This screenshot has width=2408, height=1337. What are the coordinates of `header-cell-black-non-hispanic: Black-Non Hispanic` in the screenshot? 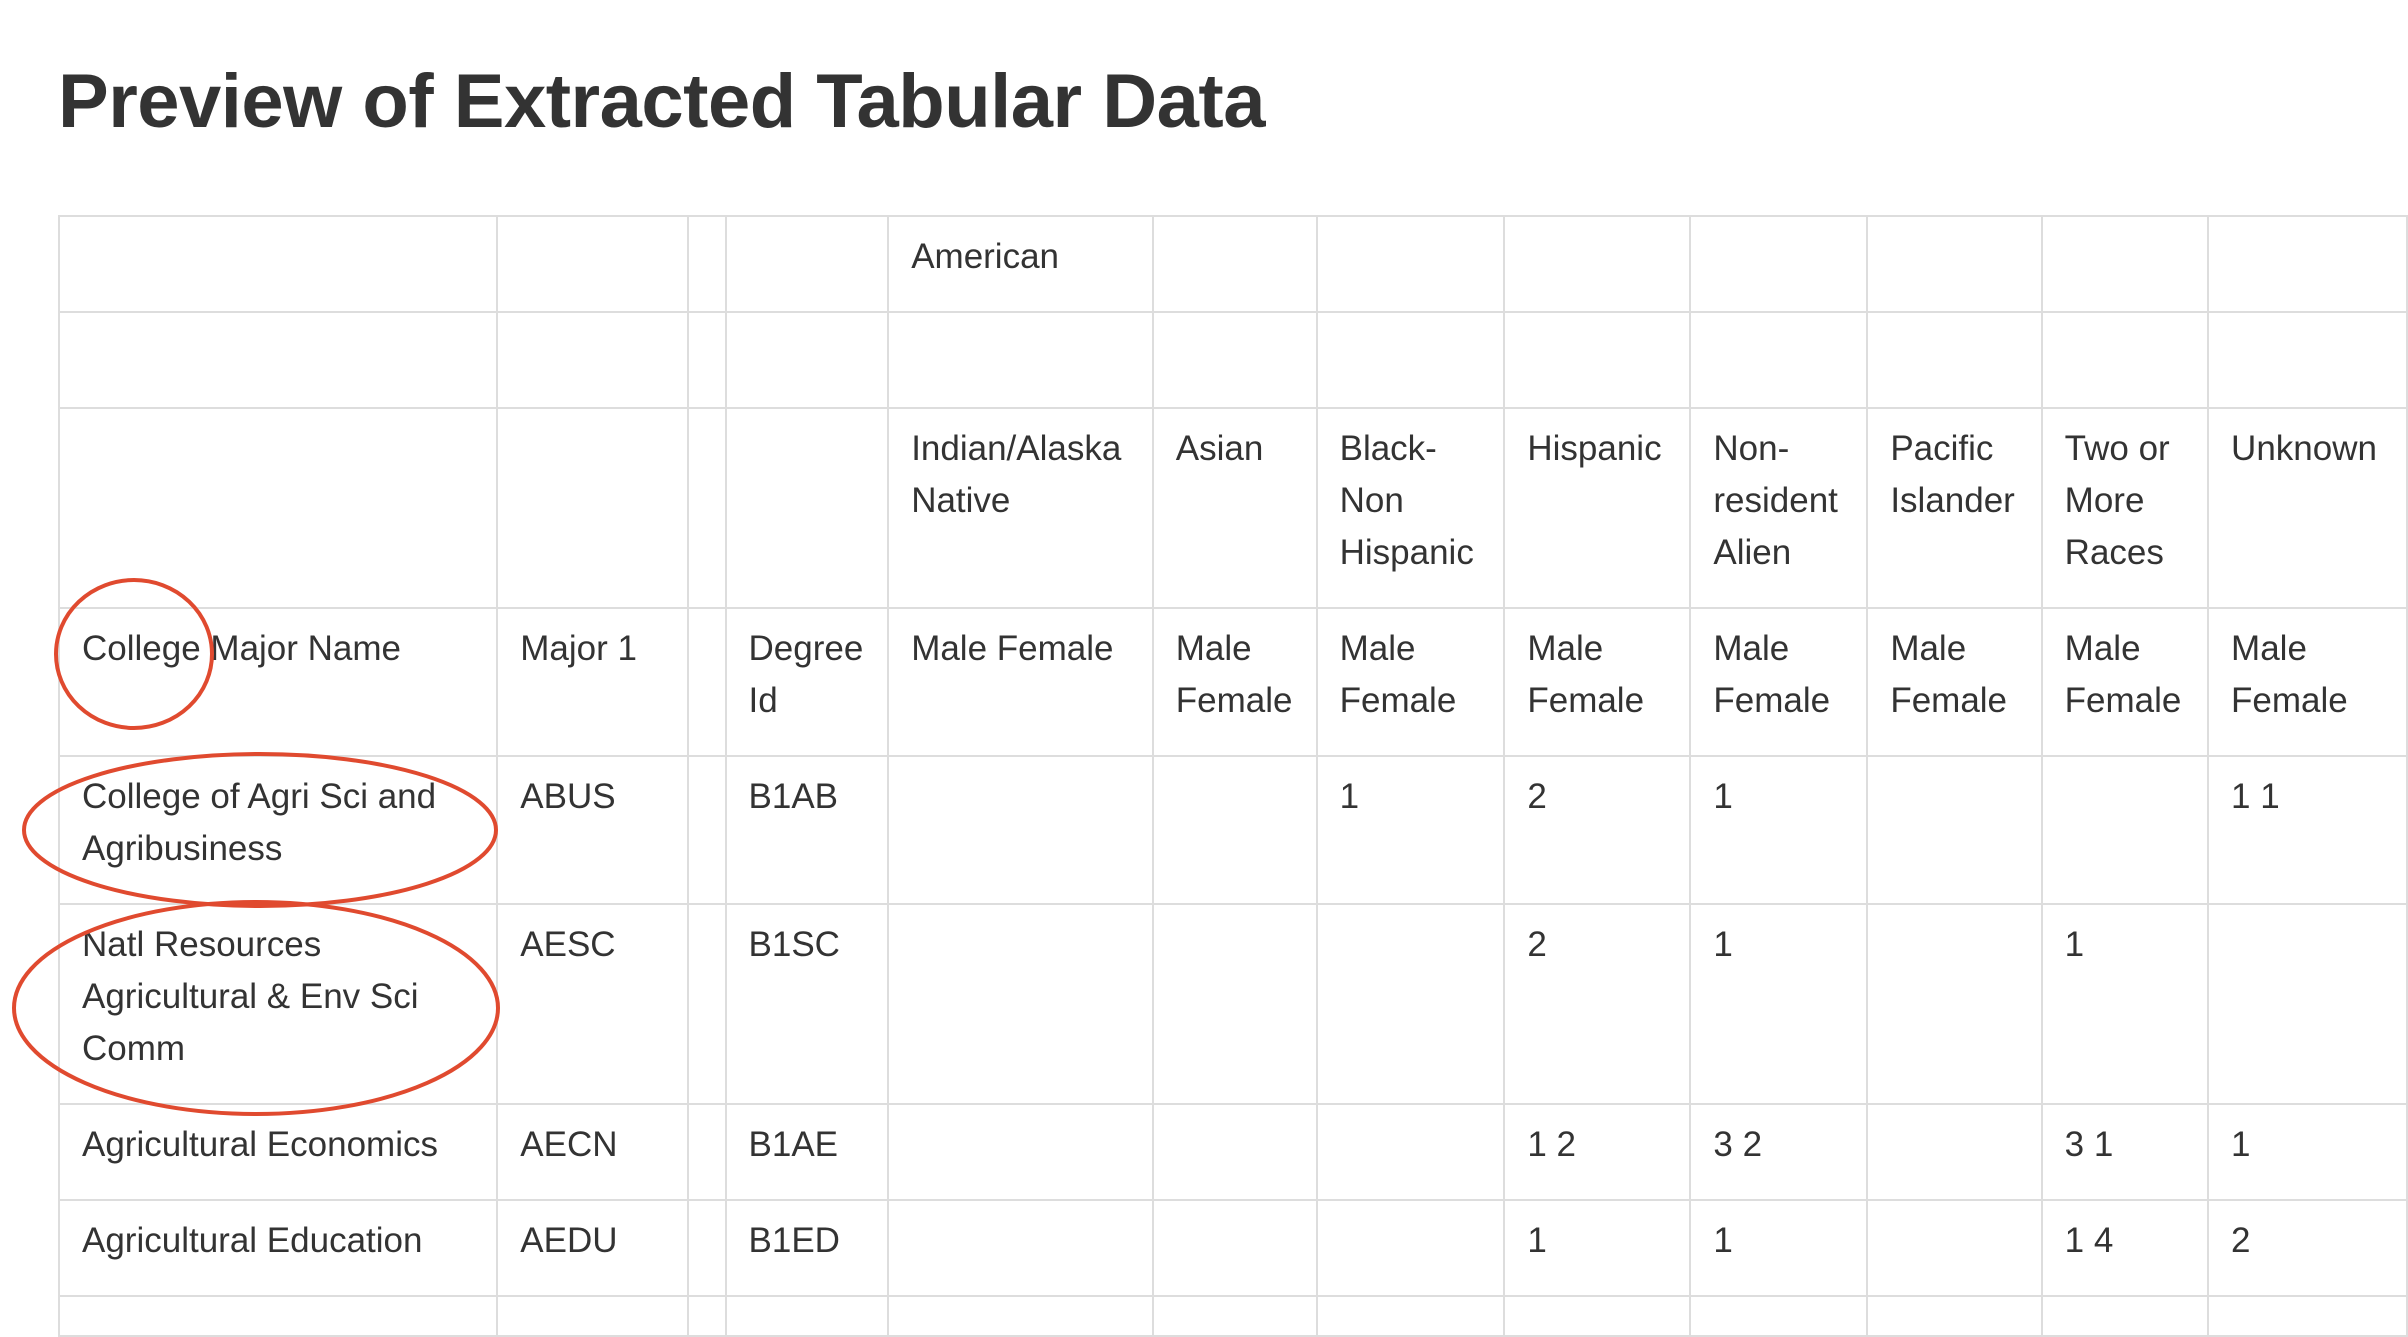 It's located at (1410, 508).